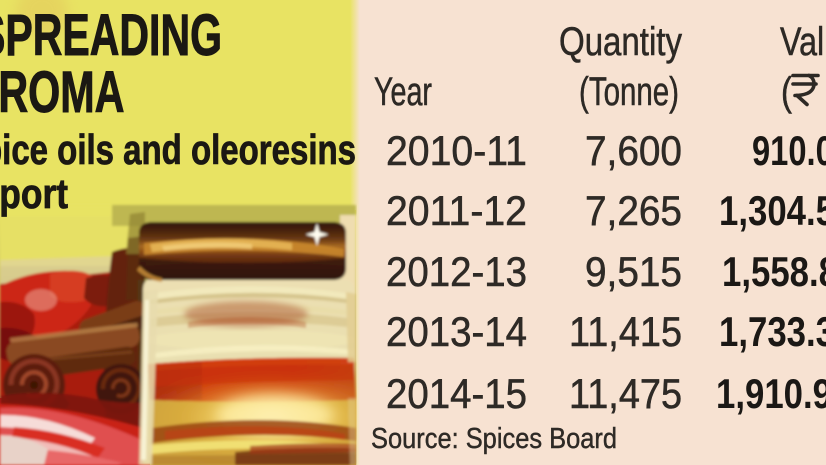 This screenshot has height=465, width=826. What do you see at coordinates (403, 92) in the screenshot?
I see `svg-text: Year` at bounding box center [403, 92].